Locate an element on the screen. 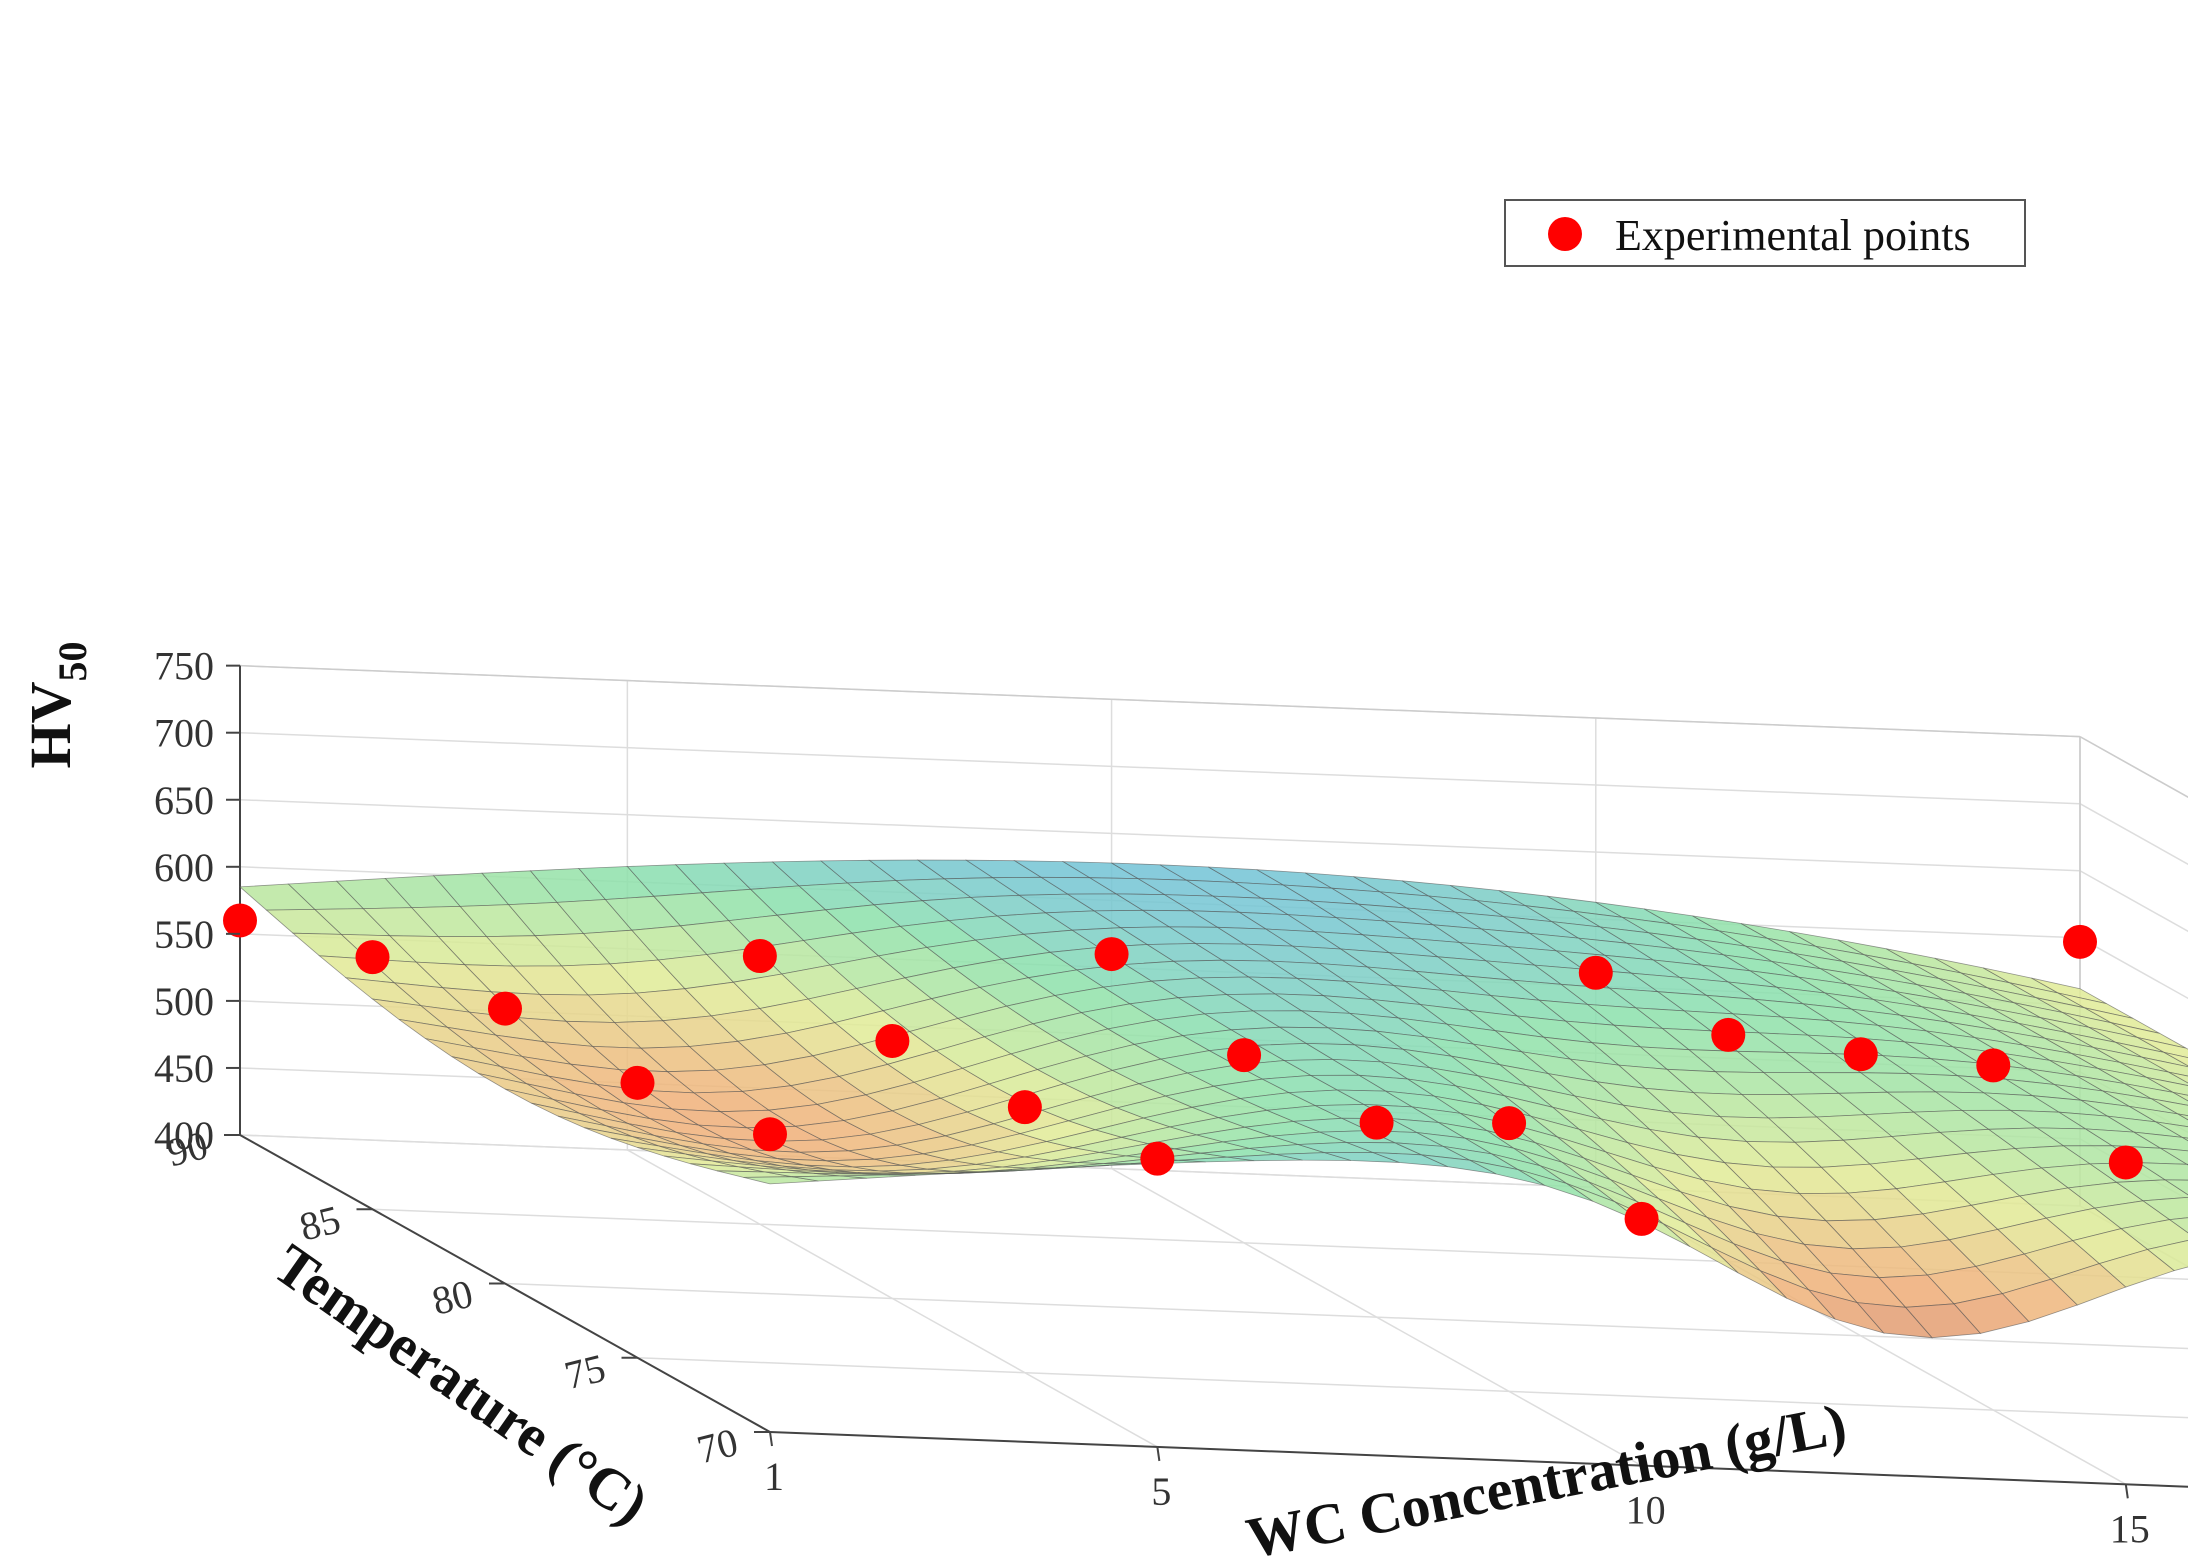 This screenshot has height=1558, width=2188. z-tick-label: 500 is located at coordinates (184, 1001).